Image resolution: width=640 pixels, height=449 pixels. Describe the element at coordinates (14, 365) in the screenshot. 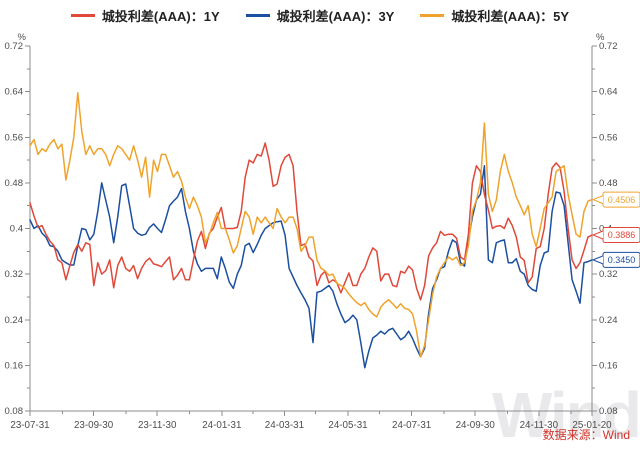

I see `y-tick-label-left: 0.16` at that location.